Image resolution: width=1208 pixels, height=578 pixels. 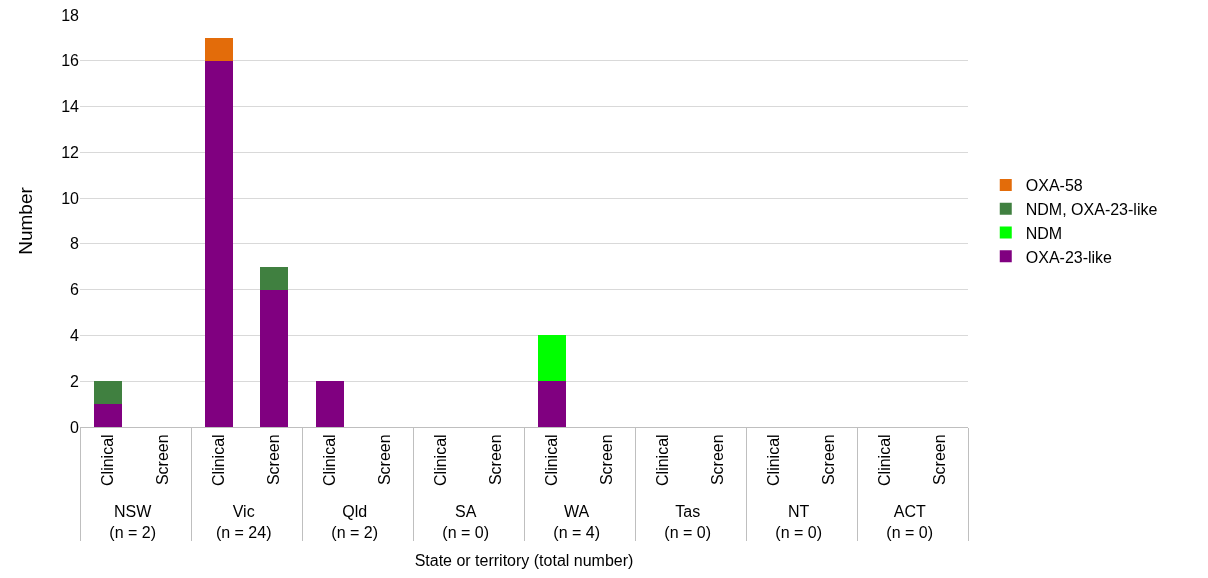 What do you see at coordinates (70, 198) in the screenshot?
I see `y-tick-label: 10` at bounding box center [70, 198].